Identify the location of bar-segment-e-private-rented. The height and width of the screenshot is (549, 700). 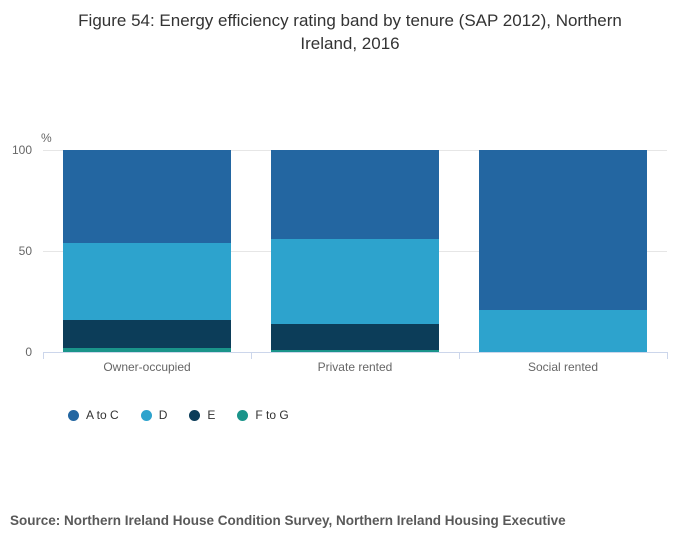
(355, 336).